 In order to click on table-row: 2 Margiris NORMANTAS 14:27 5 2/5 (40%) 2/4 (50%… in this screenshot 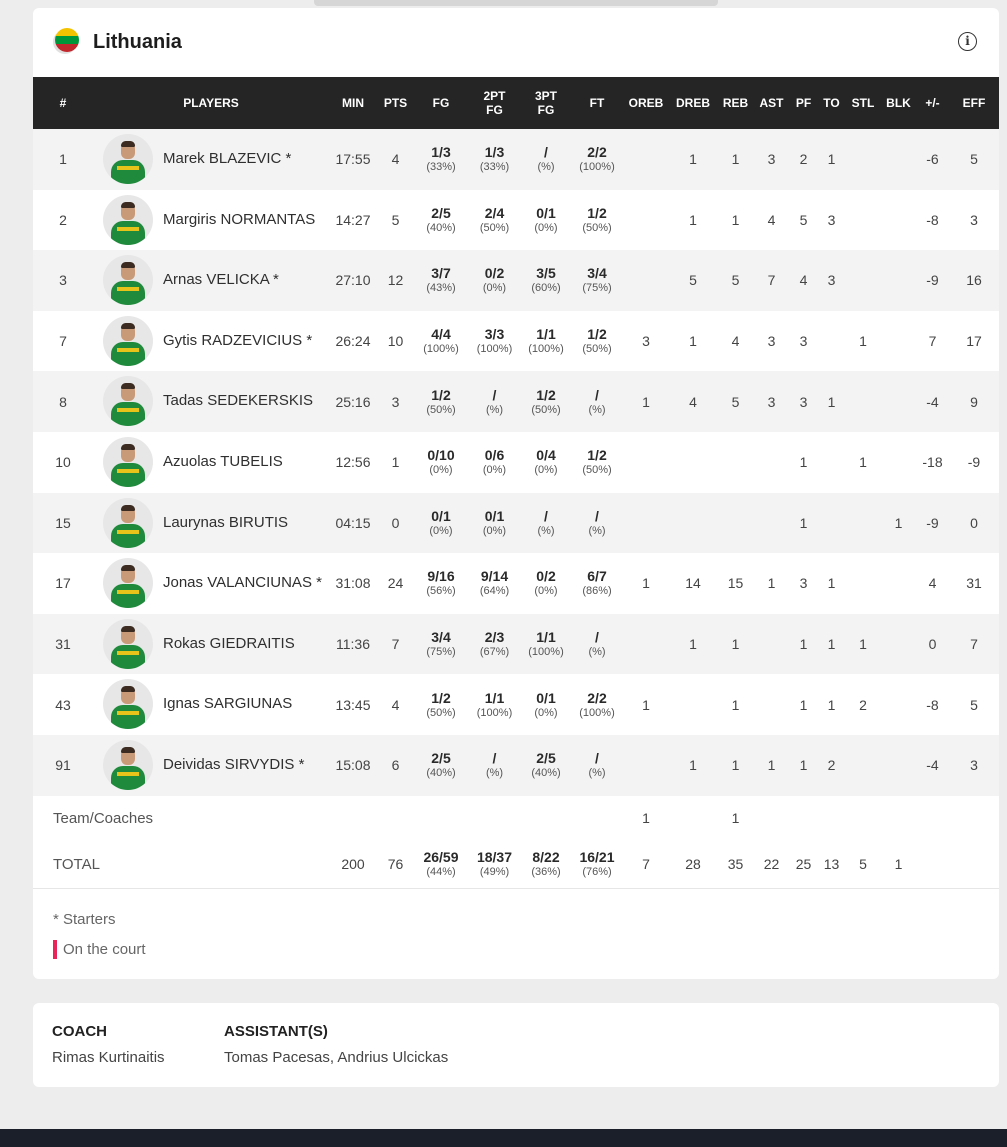, I will do `click(516, 220)`.